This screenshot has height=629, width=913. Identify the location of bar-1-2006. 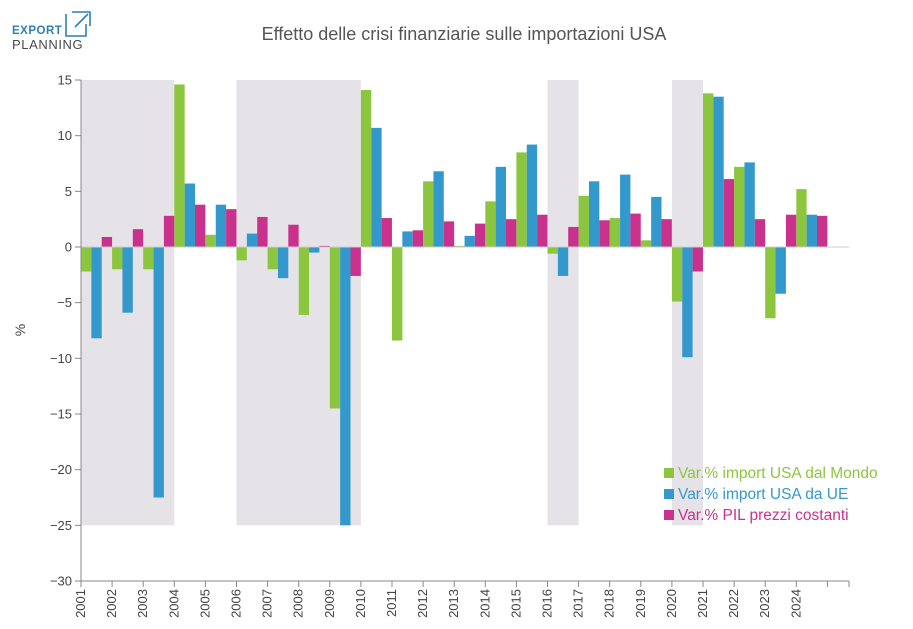
(241, 254).